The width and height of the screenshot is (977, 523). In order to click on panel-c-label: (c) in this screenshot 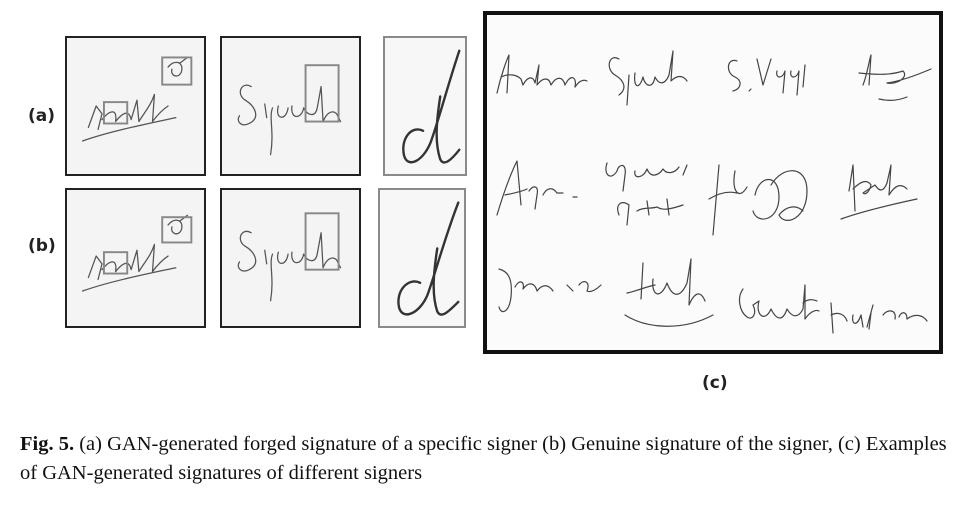, I will do `click(715, 383)`.